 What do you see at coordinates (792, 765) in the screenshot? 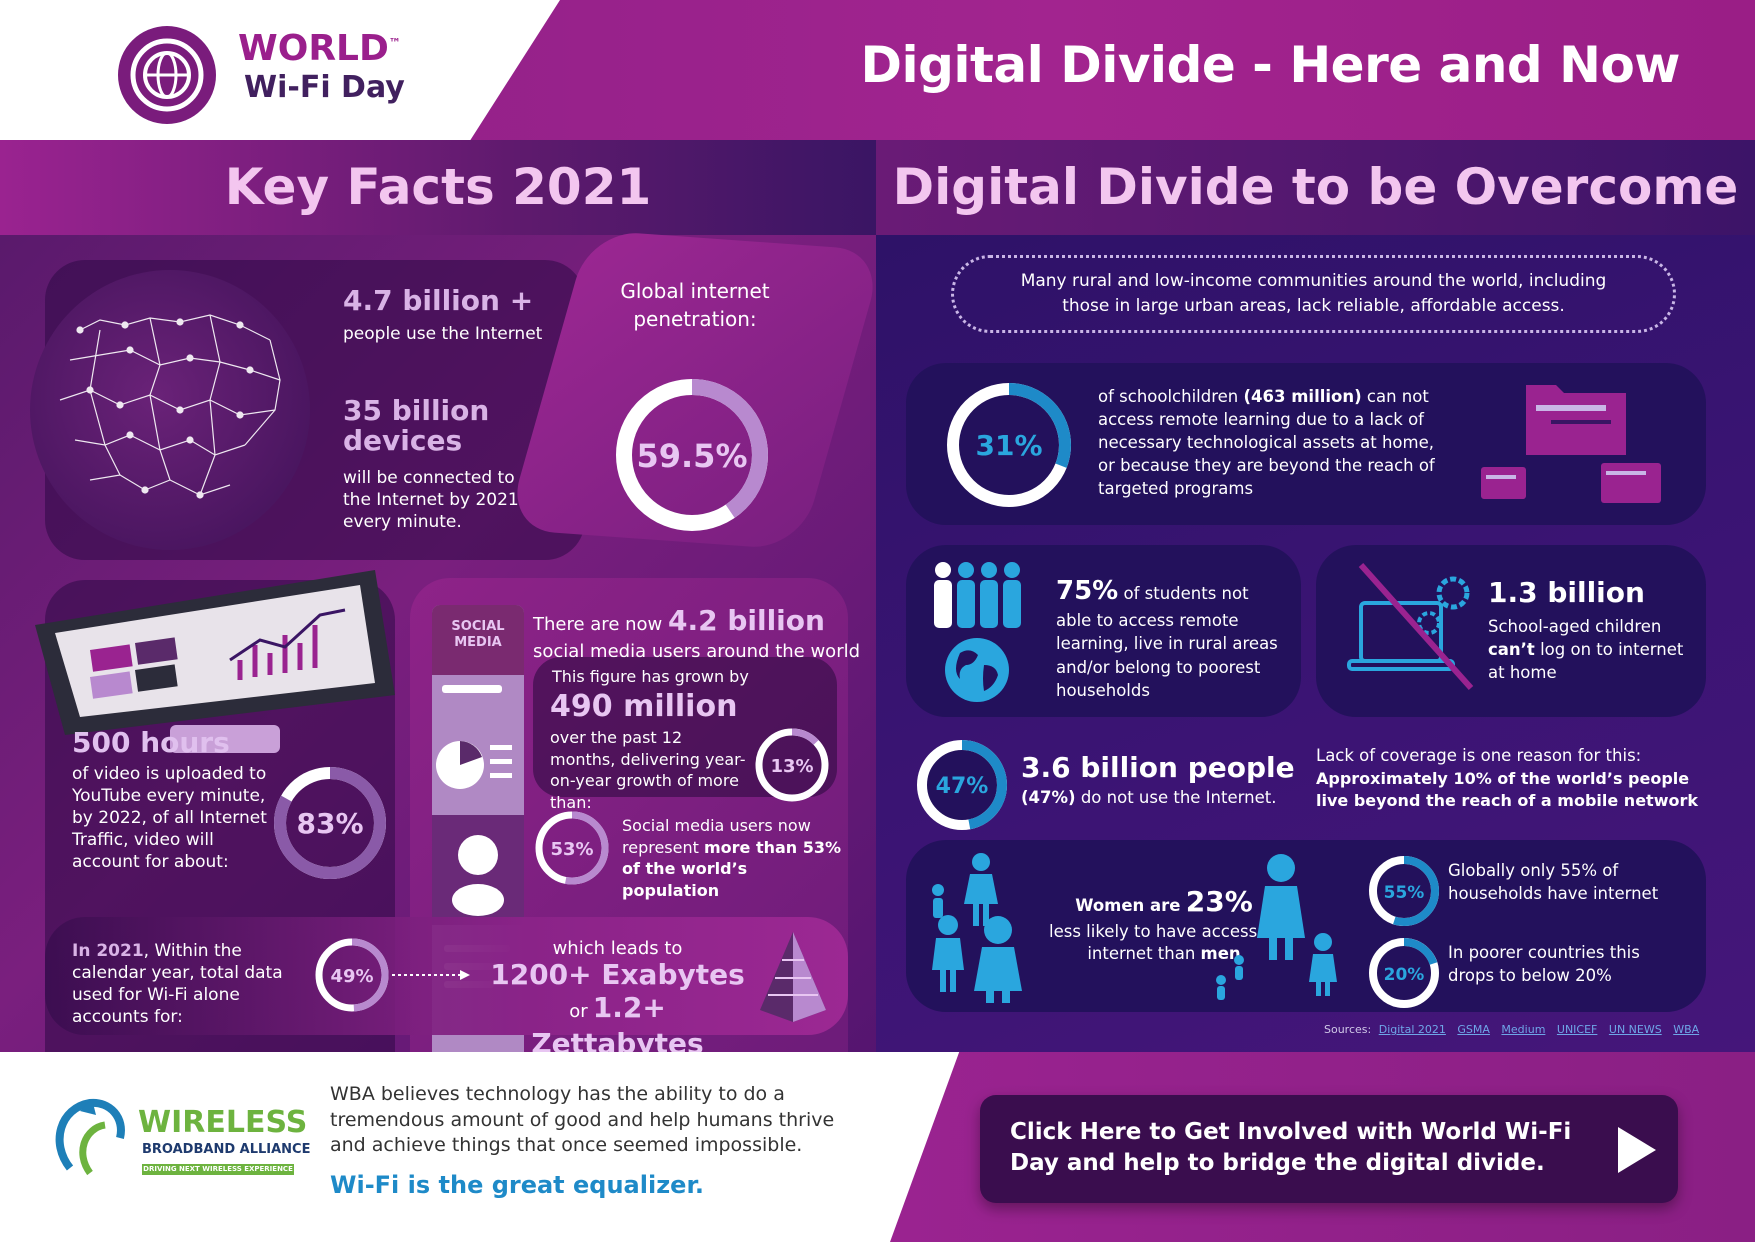
I see `growth-ring: 13%` at bounding box center [792, 765].